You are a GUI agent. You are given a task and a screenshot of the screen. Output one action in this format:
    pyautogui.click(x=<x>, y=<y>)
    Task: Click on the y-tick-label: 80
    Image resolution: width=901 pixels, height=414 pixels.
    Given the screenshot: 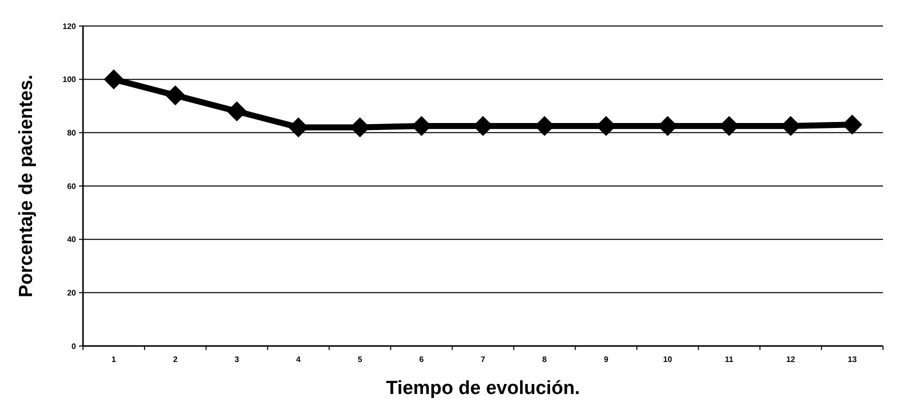 What is the action you would take?
    pyautogui.click(x=72, y=133)
    